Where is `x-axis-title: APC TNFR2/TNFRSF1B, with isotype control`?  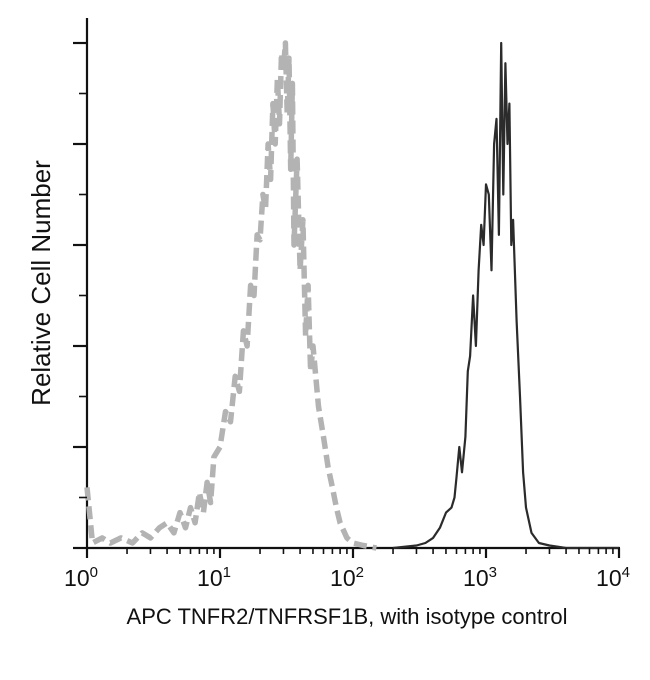
x-axis-title: APC TNFR2/TNFRSF1B, with isotype control is located at coordinates (347, 616).